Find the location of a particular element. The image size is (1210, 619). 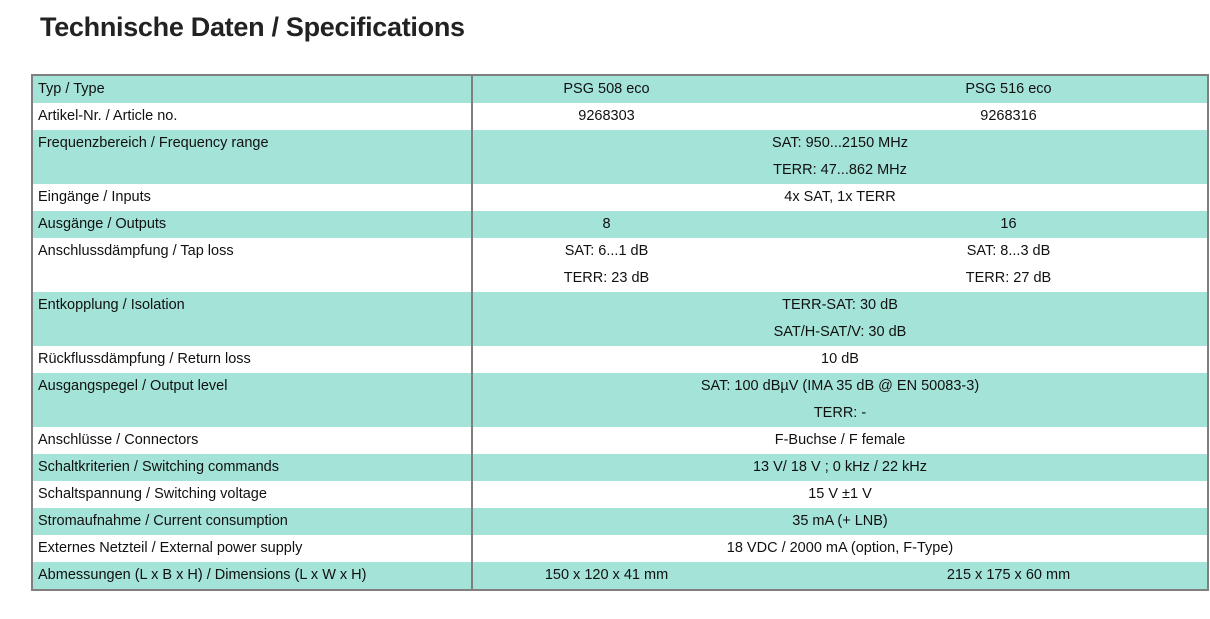

table-row: Typ / Type PSG 508 eco PSG 516 eco is located at coordinates (620, 89).